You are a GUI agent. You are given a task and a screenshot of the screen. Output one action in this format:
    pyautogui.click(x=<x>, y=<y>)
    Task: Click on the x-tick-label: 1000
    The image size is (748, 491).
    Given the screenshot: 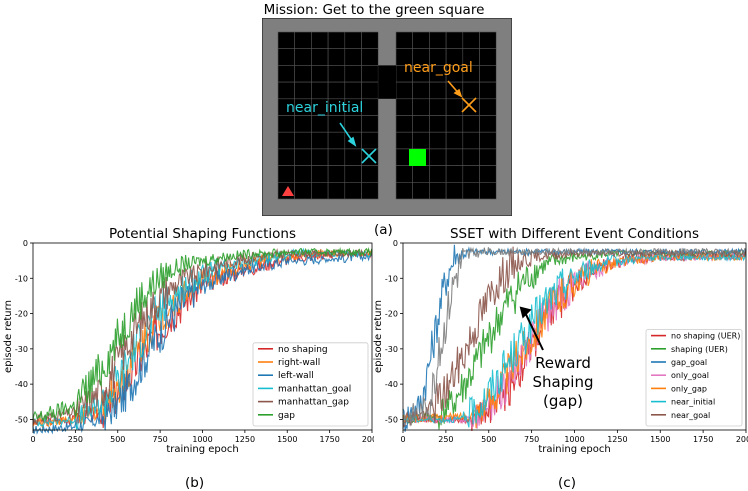 What is the action you would take?
    pyautogui.click(x=202, y=439)
    